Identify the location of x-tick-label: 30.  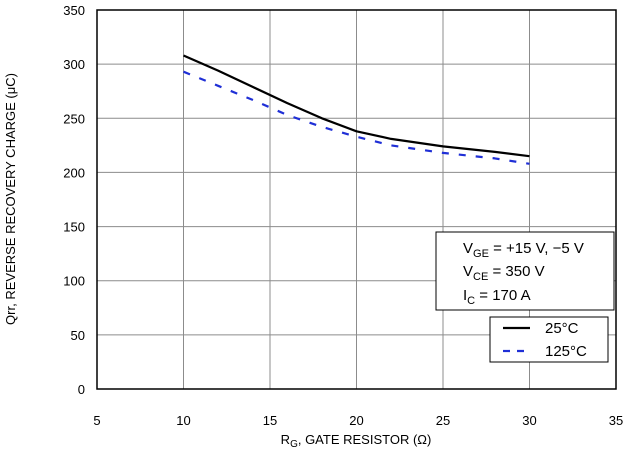
(529, 420).